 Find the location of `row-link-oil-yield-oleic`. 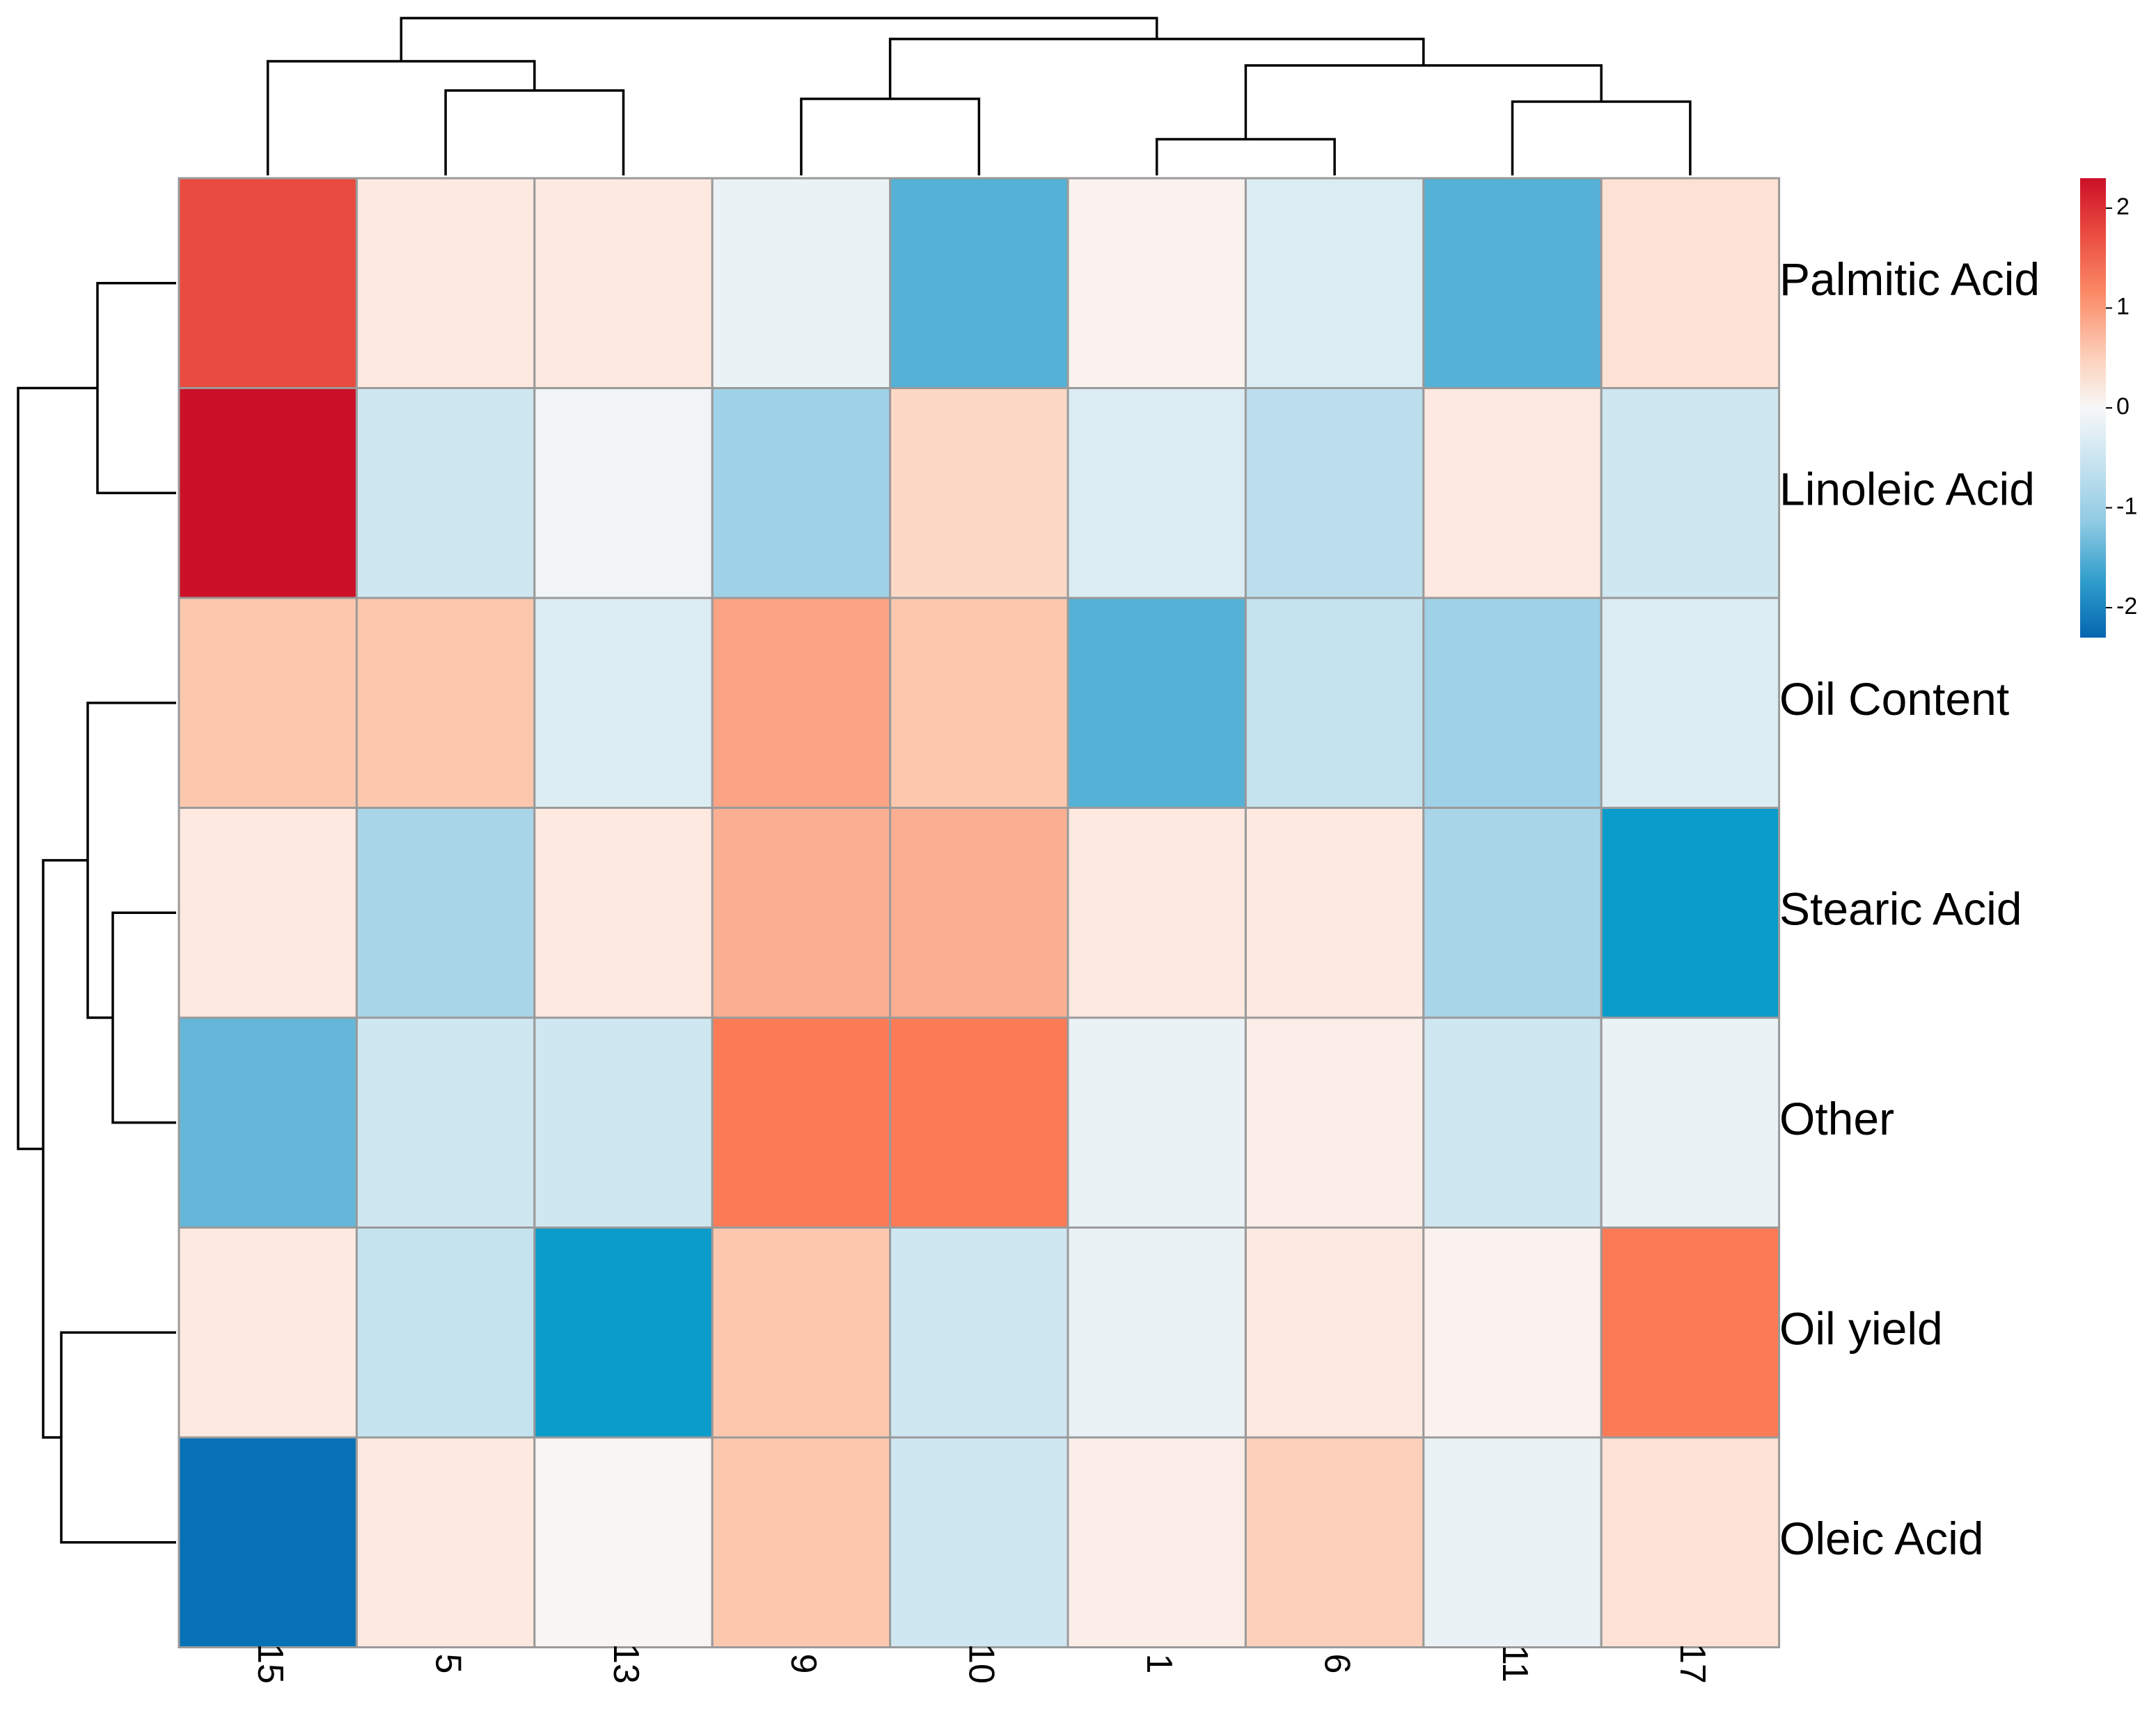

row-link-oil-yield-oleic is located at coordinates (118, 1438).